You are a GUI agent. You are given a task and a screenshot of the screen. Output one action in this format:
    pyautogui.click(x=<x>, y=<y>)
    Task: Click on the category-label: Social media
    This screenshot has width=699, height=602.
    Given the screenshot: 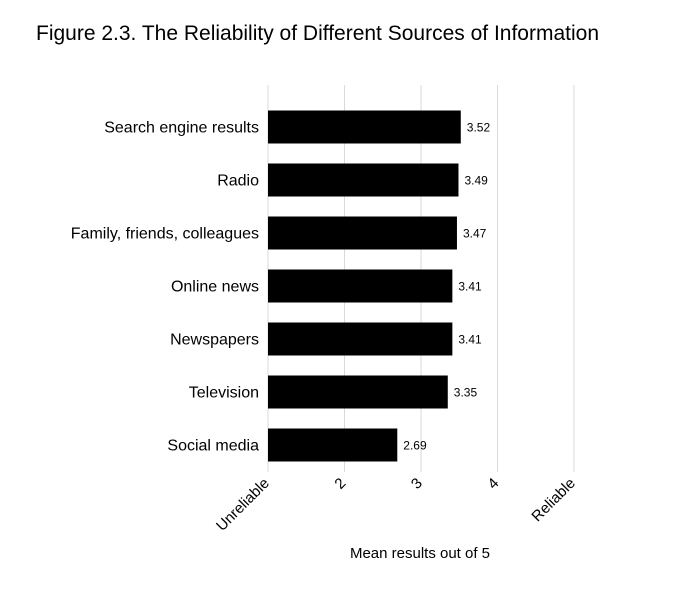 What is the action you would take?
    pyautogui.click(x=213, y=446)
    